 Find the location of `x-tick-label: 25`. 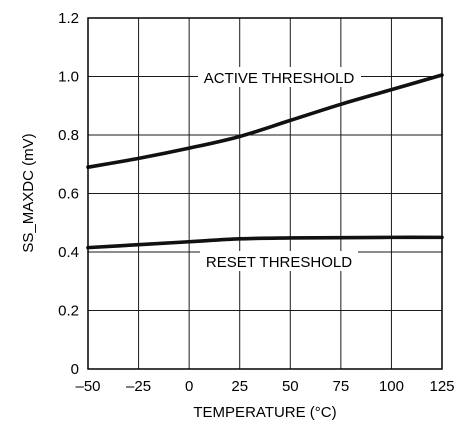

x-tick-label: 25 is located at coordinates (239, 386).